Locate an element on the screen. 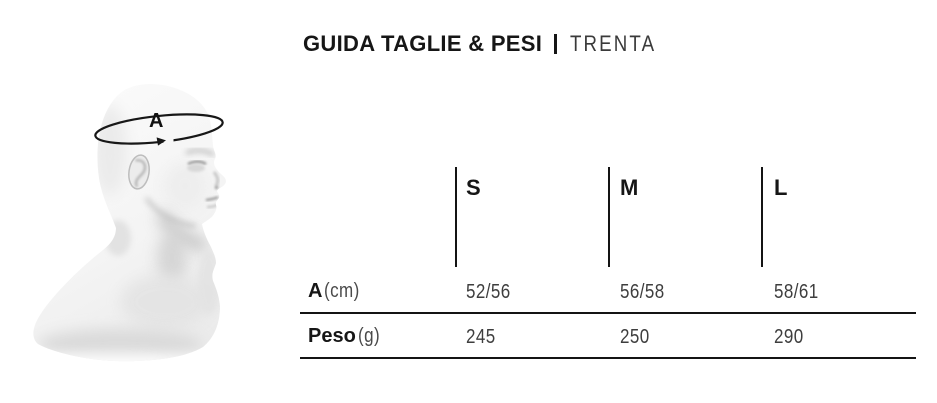 The width and height of the screenshot is (937, 403). column-divider-l is located at coordinates (762, 217).